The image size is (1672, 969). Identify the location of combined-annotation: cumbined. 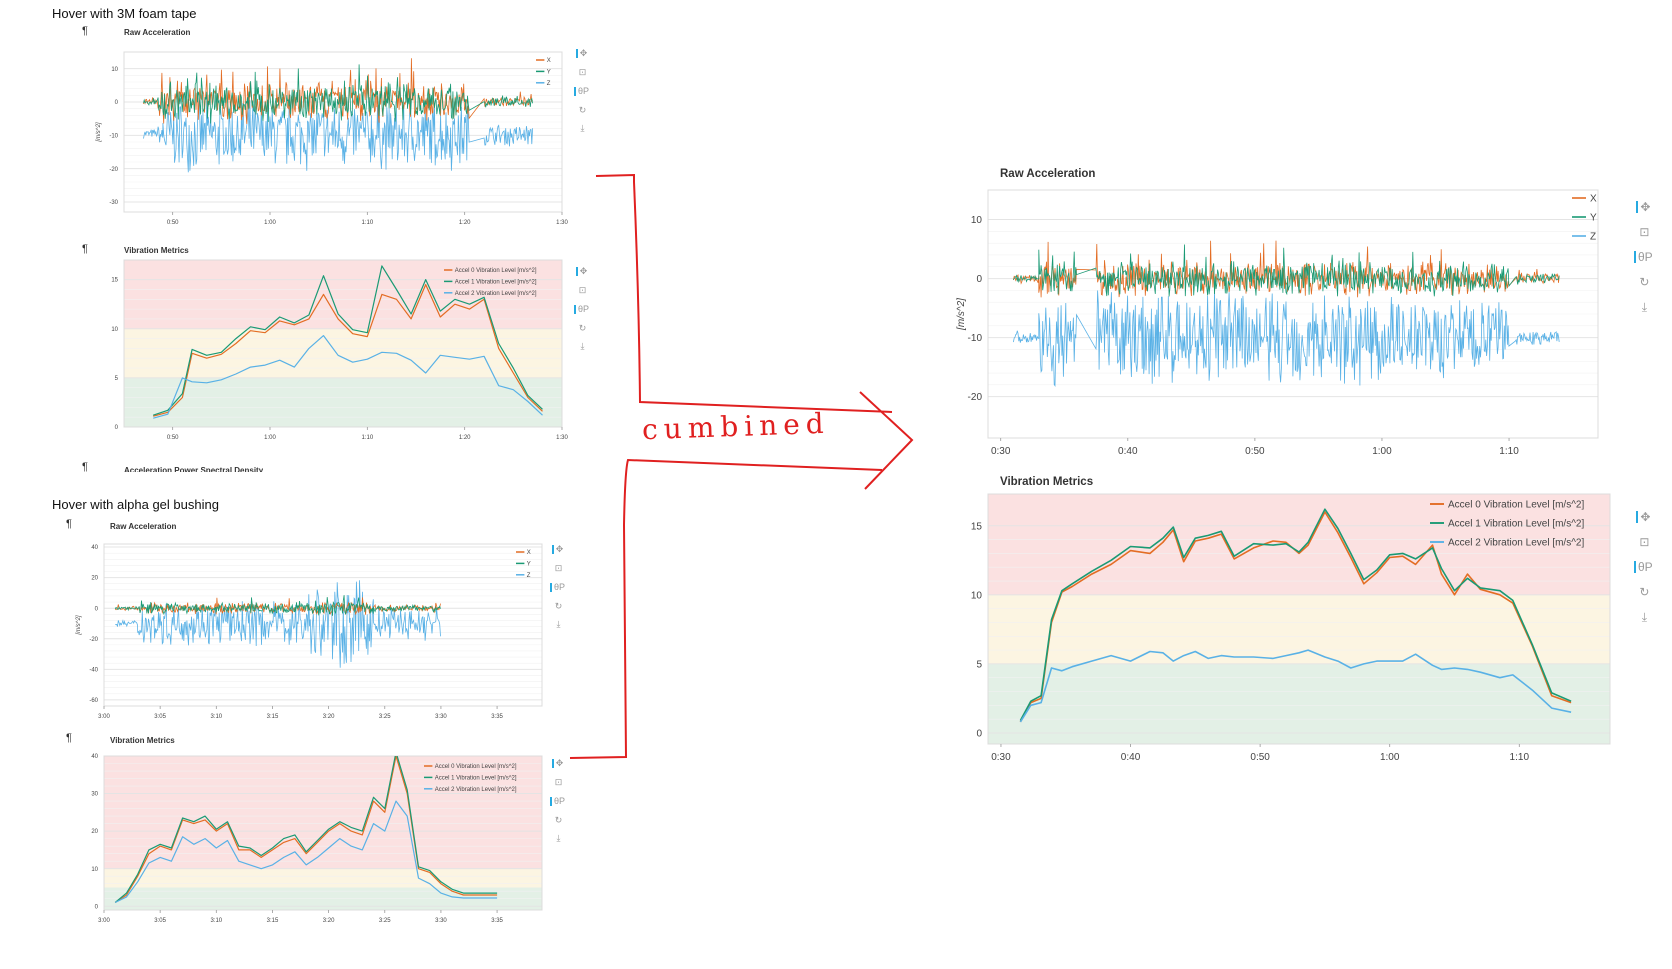
(736, 426).